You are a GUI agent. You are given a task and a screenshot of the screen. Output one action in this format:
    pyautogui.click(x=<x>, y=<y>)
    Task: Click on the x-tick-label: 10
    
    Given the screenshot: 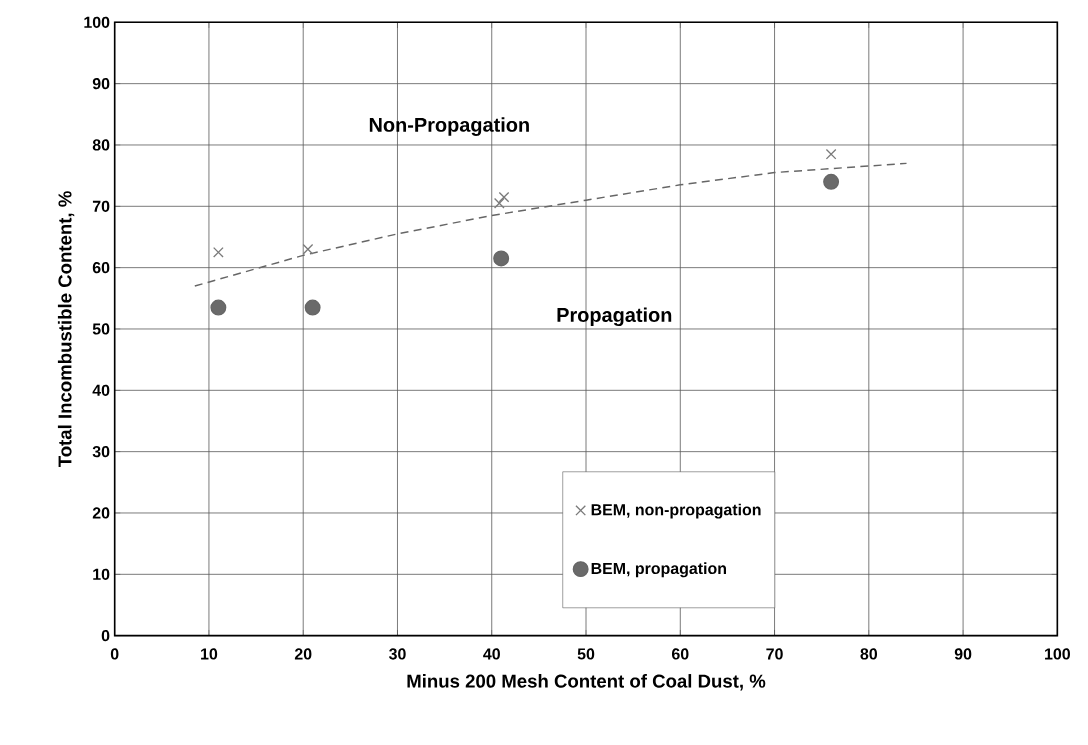 What is the action you would take?
    pyautogui.click(x=209, y=654)
    